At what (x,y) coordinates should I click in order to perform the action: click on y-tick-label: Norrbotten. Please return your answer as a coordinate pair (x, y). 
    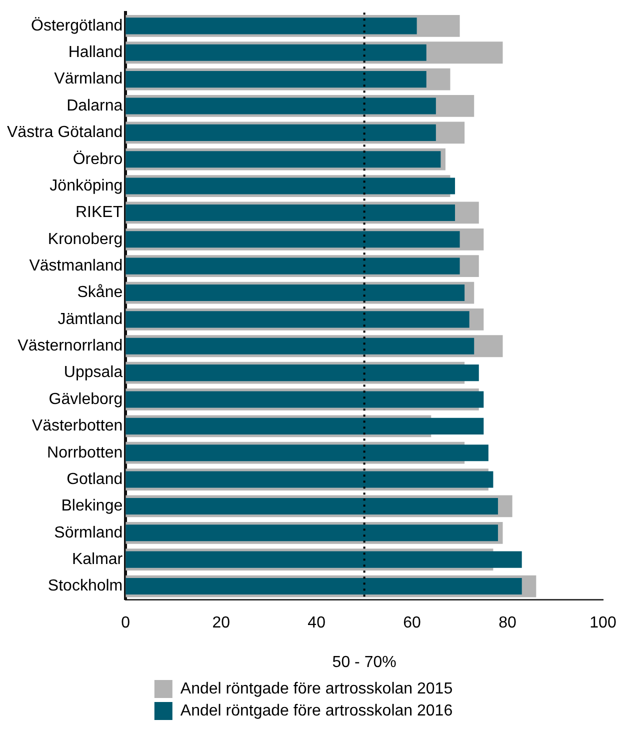
    Looking at the image, I should click on (85, 453).